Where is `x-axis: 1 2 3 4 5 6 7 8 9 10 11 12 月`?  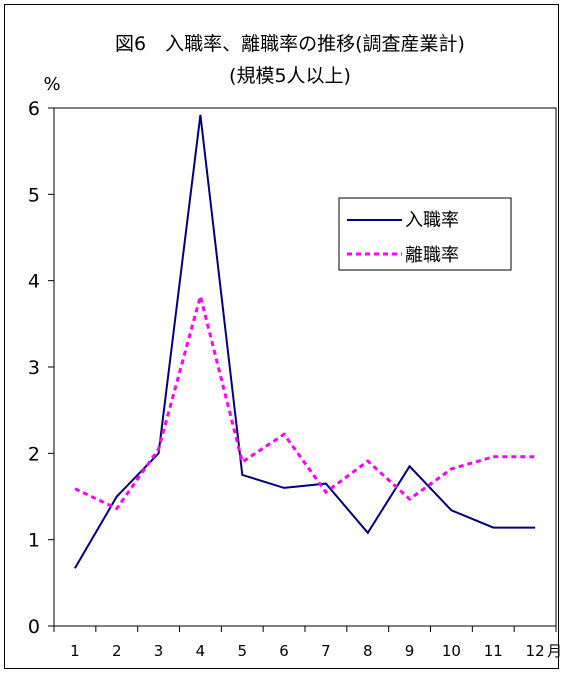
x-axis: 1 2 3 4 5 6 7 8 9 10 11 12 月 is located at coordinates (307, 643).